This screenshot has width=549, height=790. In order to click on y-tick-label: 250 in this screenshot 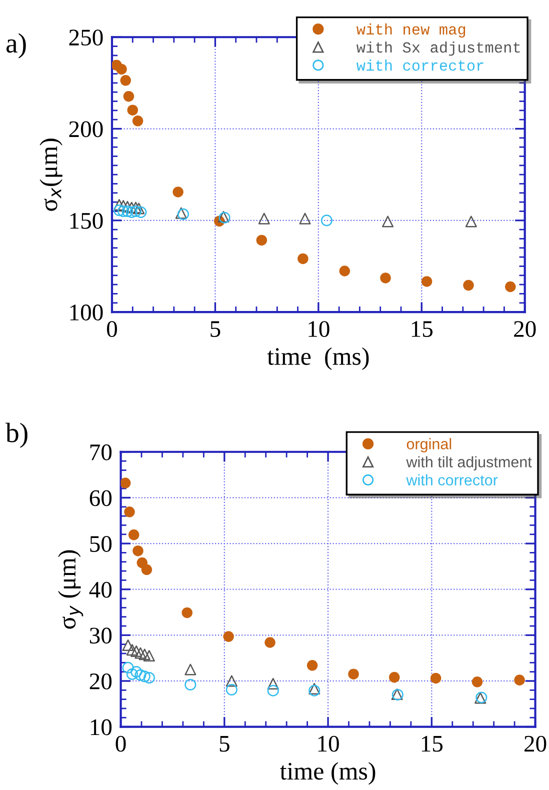, I will do `click(86, 38)`.